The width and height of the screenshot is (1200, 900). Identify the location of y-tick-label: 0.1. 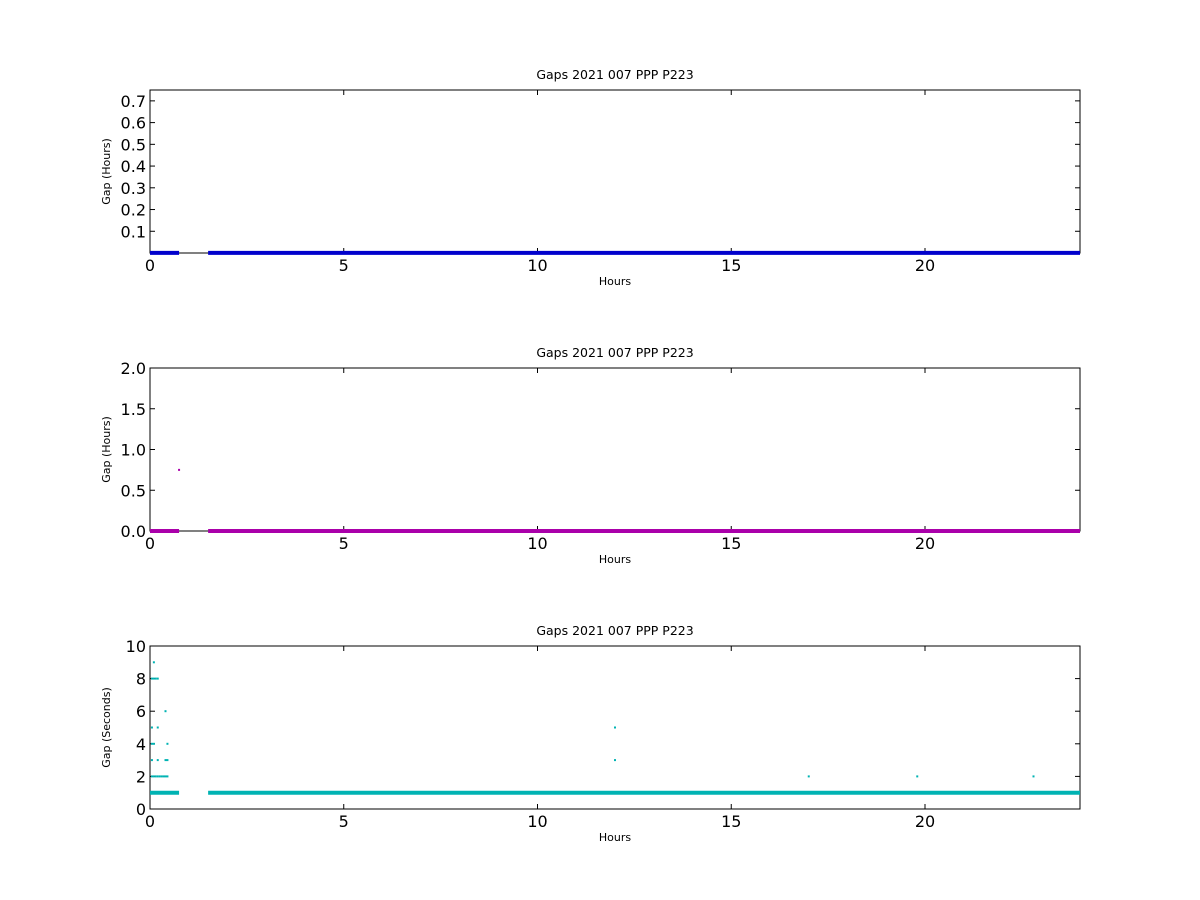
(133, 231).